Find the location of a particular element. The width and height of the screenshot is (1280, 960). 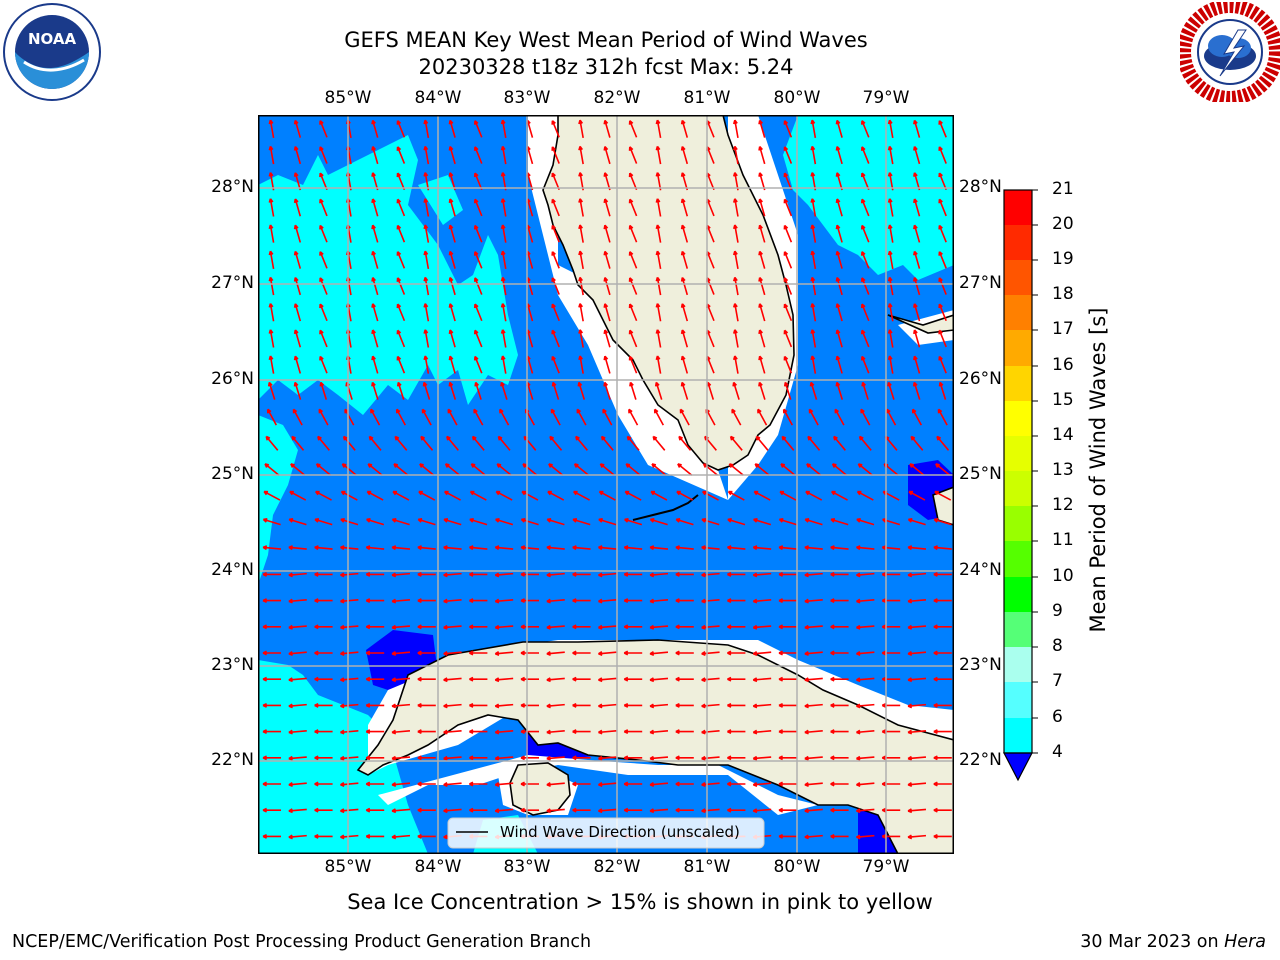

colorbar-tick-label: 11 is located at coordinates (1063, 540).